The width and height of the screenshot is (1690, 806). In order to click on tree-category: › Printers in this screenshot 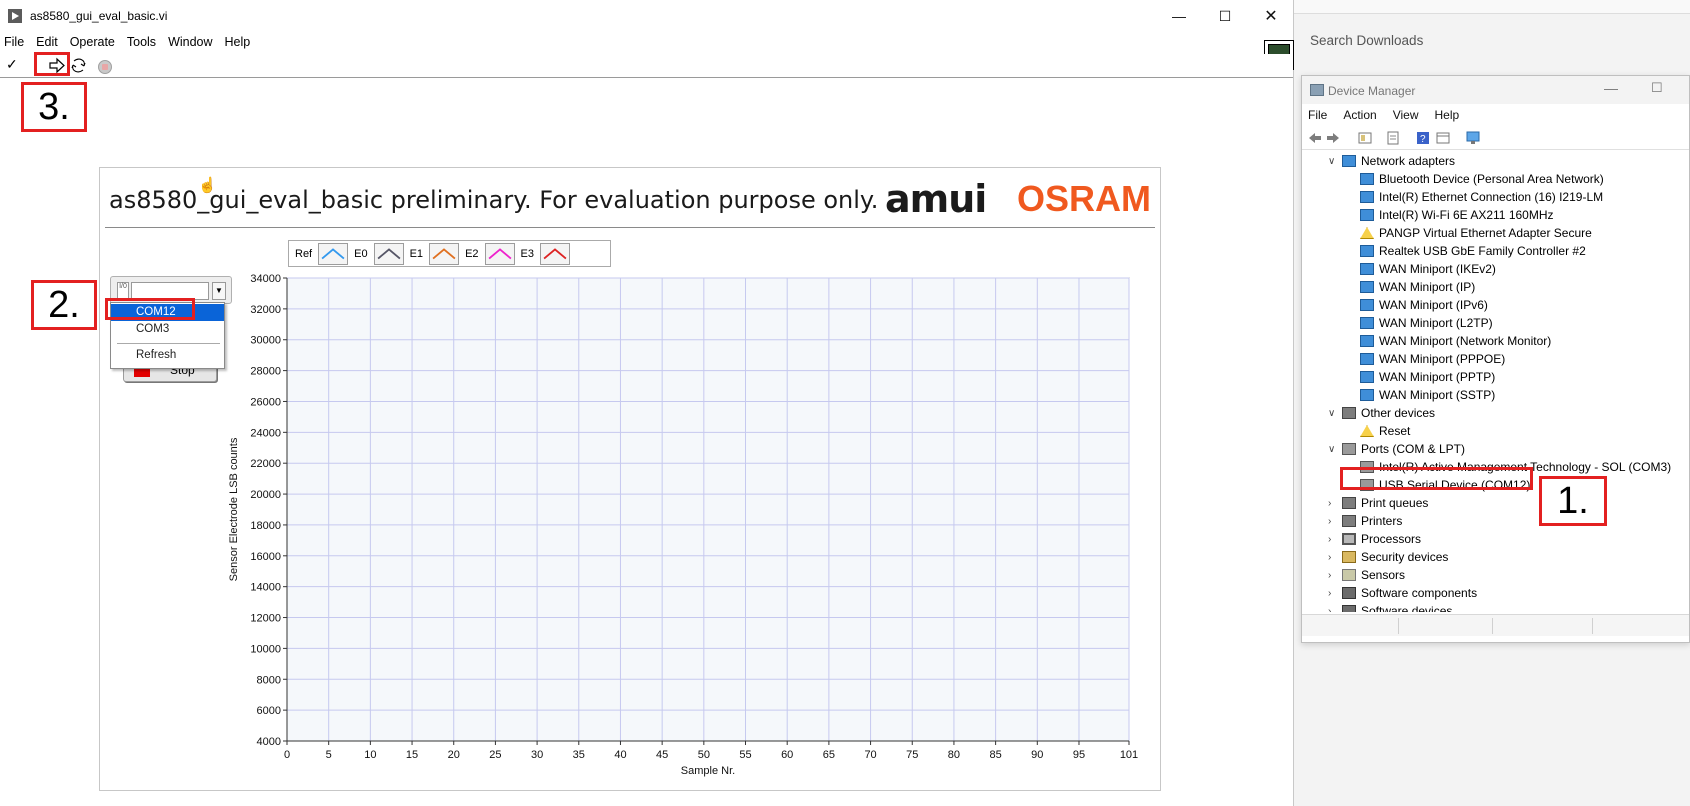, I will do `click(1365, 521)`.